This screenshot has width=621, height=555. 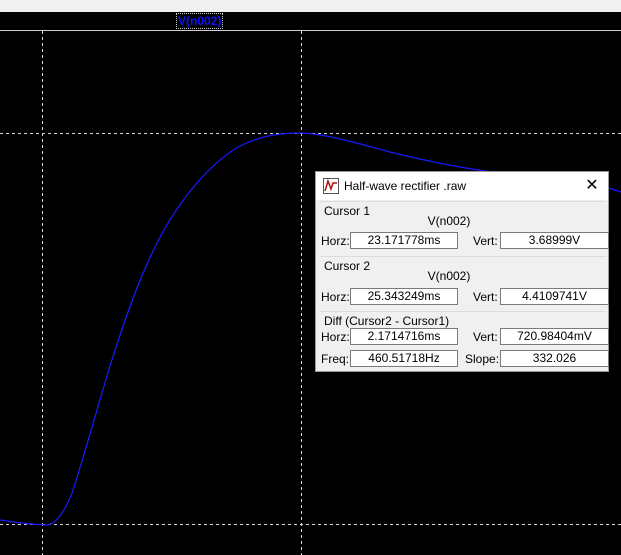 I want to click on window-top-strip, so click(x=310, y=6).